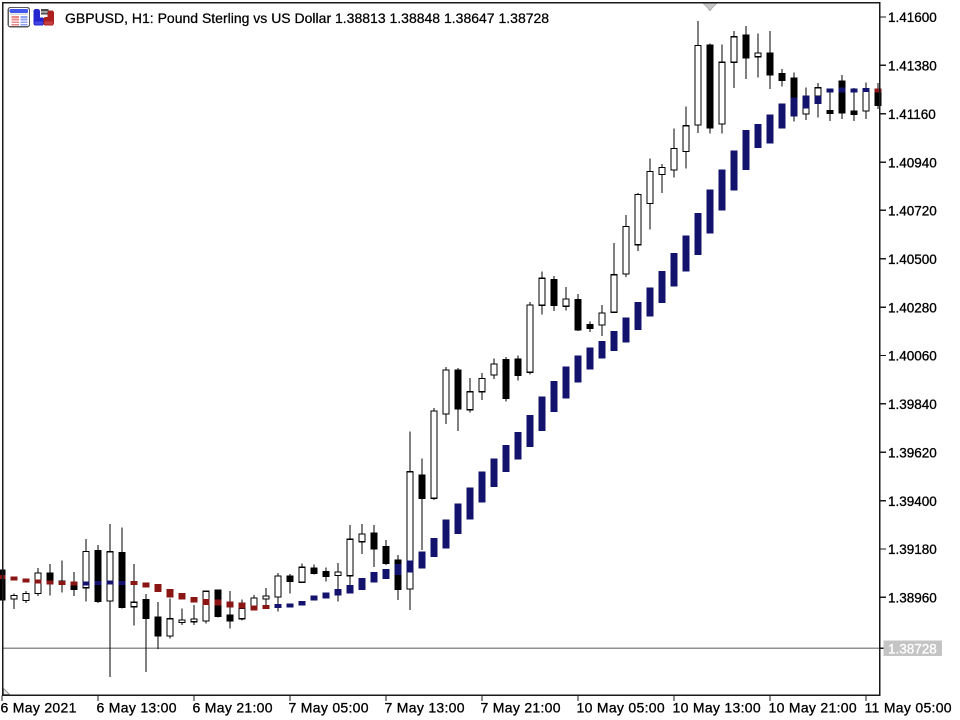 This screenshot has height=720, width=960. What do you see at coordinates (912, 17) in the screenshot?
I see `svg-text: 1.41600` at bounding box center [912, 17].